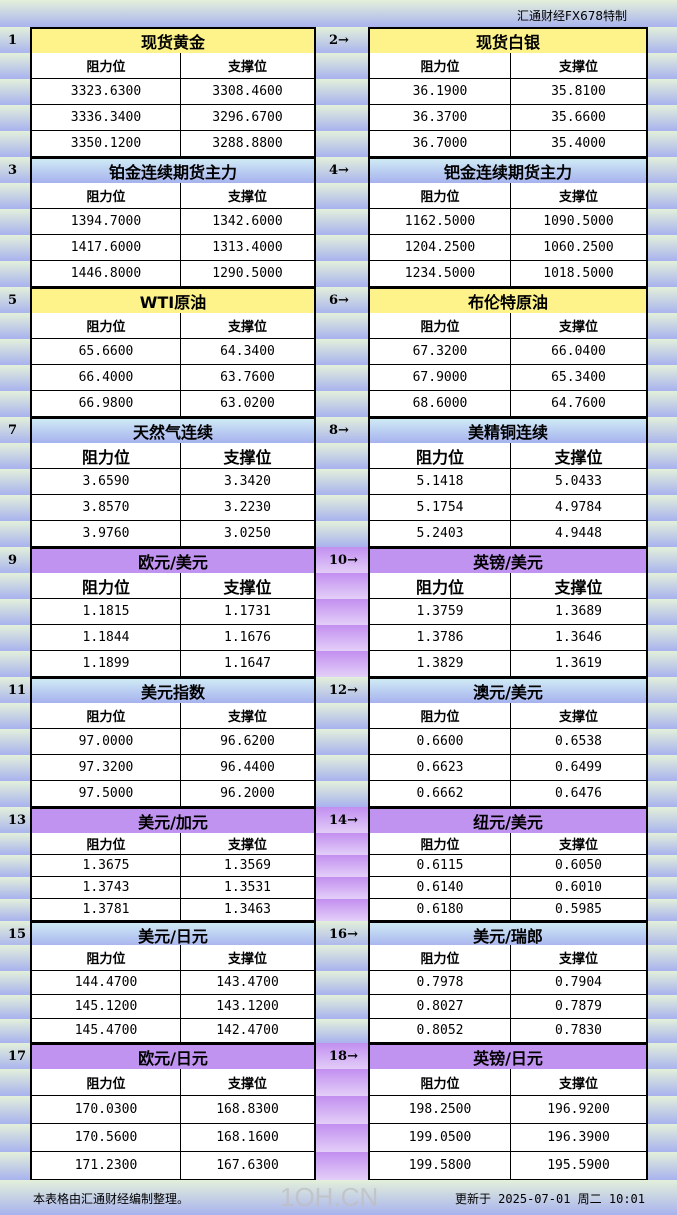 The image size is (677, 1215). I want to click on table-row: 9 欧元/美元 10→ 英镑/美元, so click(338, 560).